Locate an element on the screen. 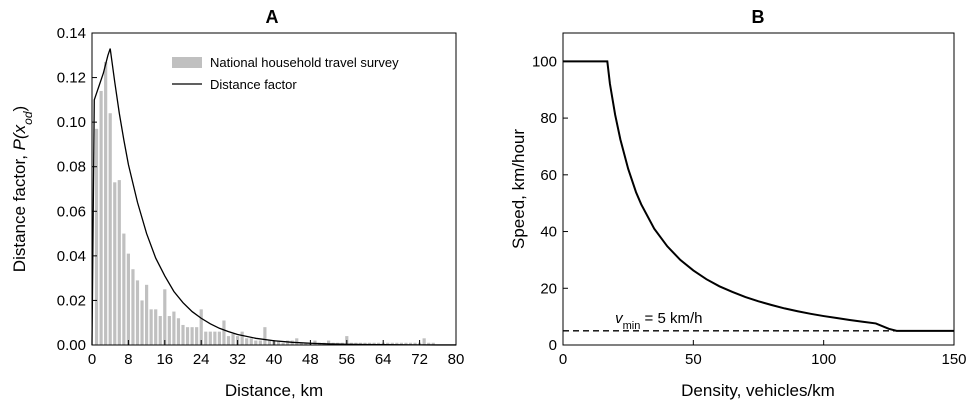 This screenshot has height=405, width=969. legend-label-distance-factor: Distance factor is located at coordinates (253, 84).